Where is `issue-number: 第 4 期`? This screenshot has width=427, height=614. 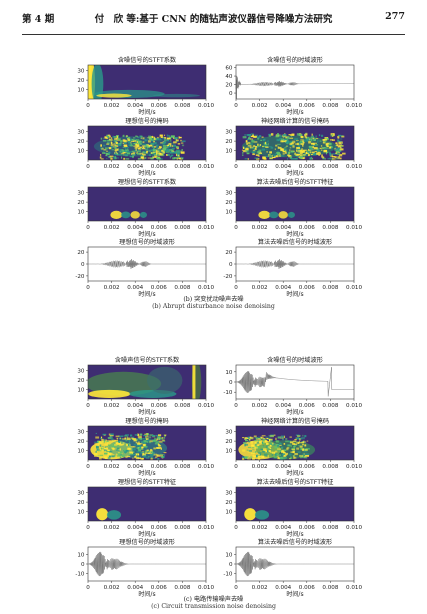 issue-number: 第 4 期 is located at coordinates (38, 19).